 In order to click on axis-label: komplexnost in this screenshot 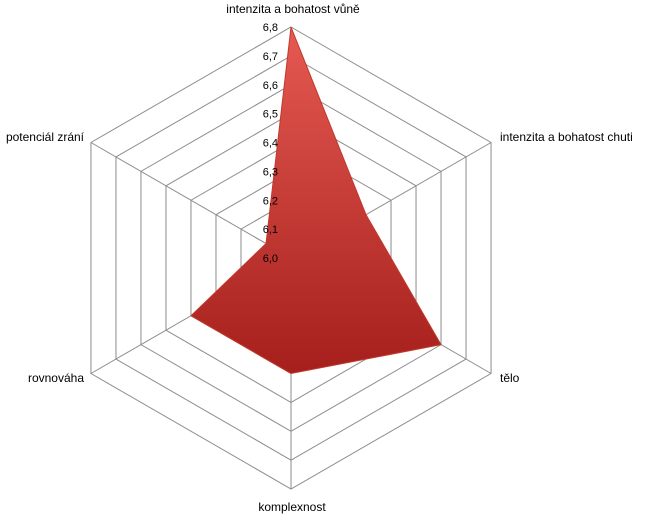, I will do `click(292, 507)`.